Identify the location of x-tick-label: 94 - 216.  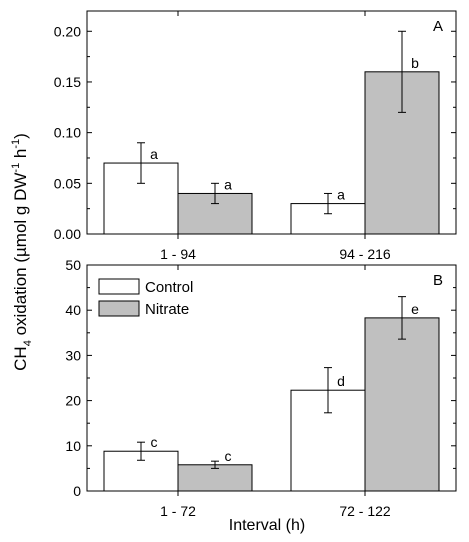
(365, 254).